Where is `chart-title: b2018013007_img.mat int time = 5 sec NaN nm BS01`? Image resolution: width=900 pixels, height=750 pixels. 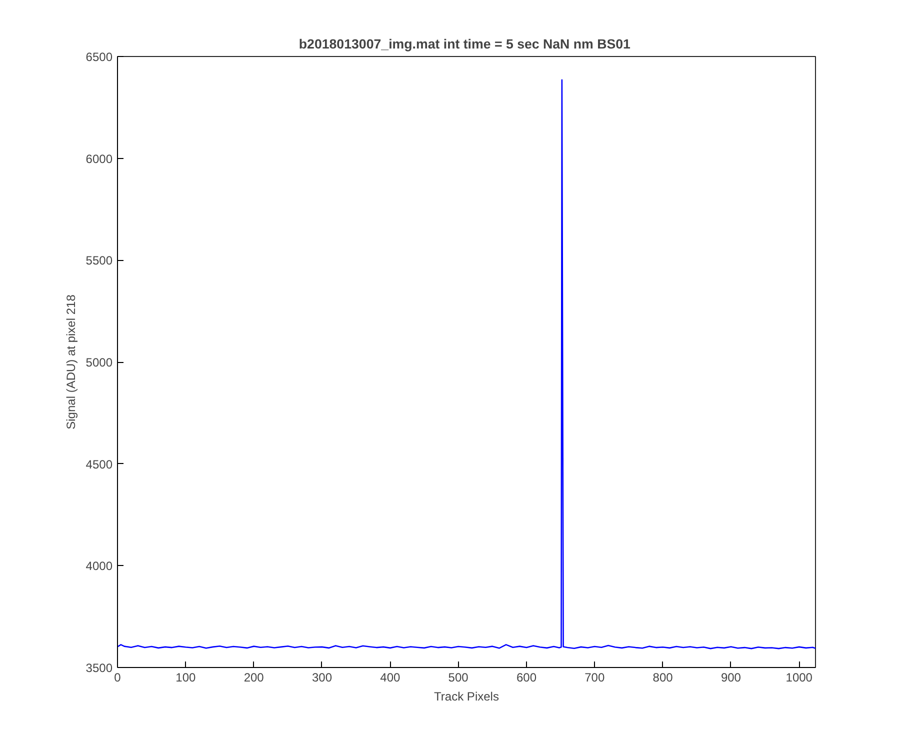 chart-title: b2018013007_img.mat int time = 5 sec NaN nm BS01 is located at coordinates (464, 44).